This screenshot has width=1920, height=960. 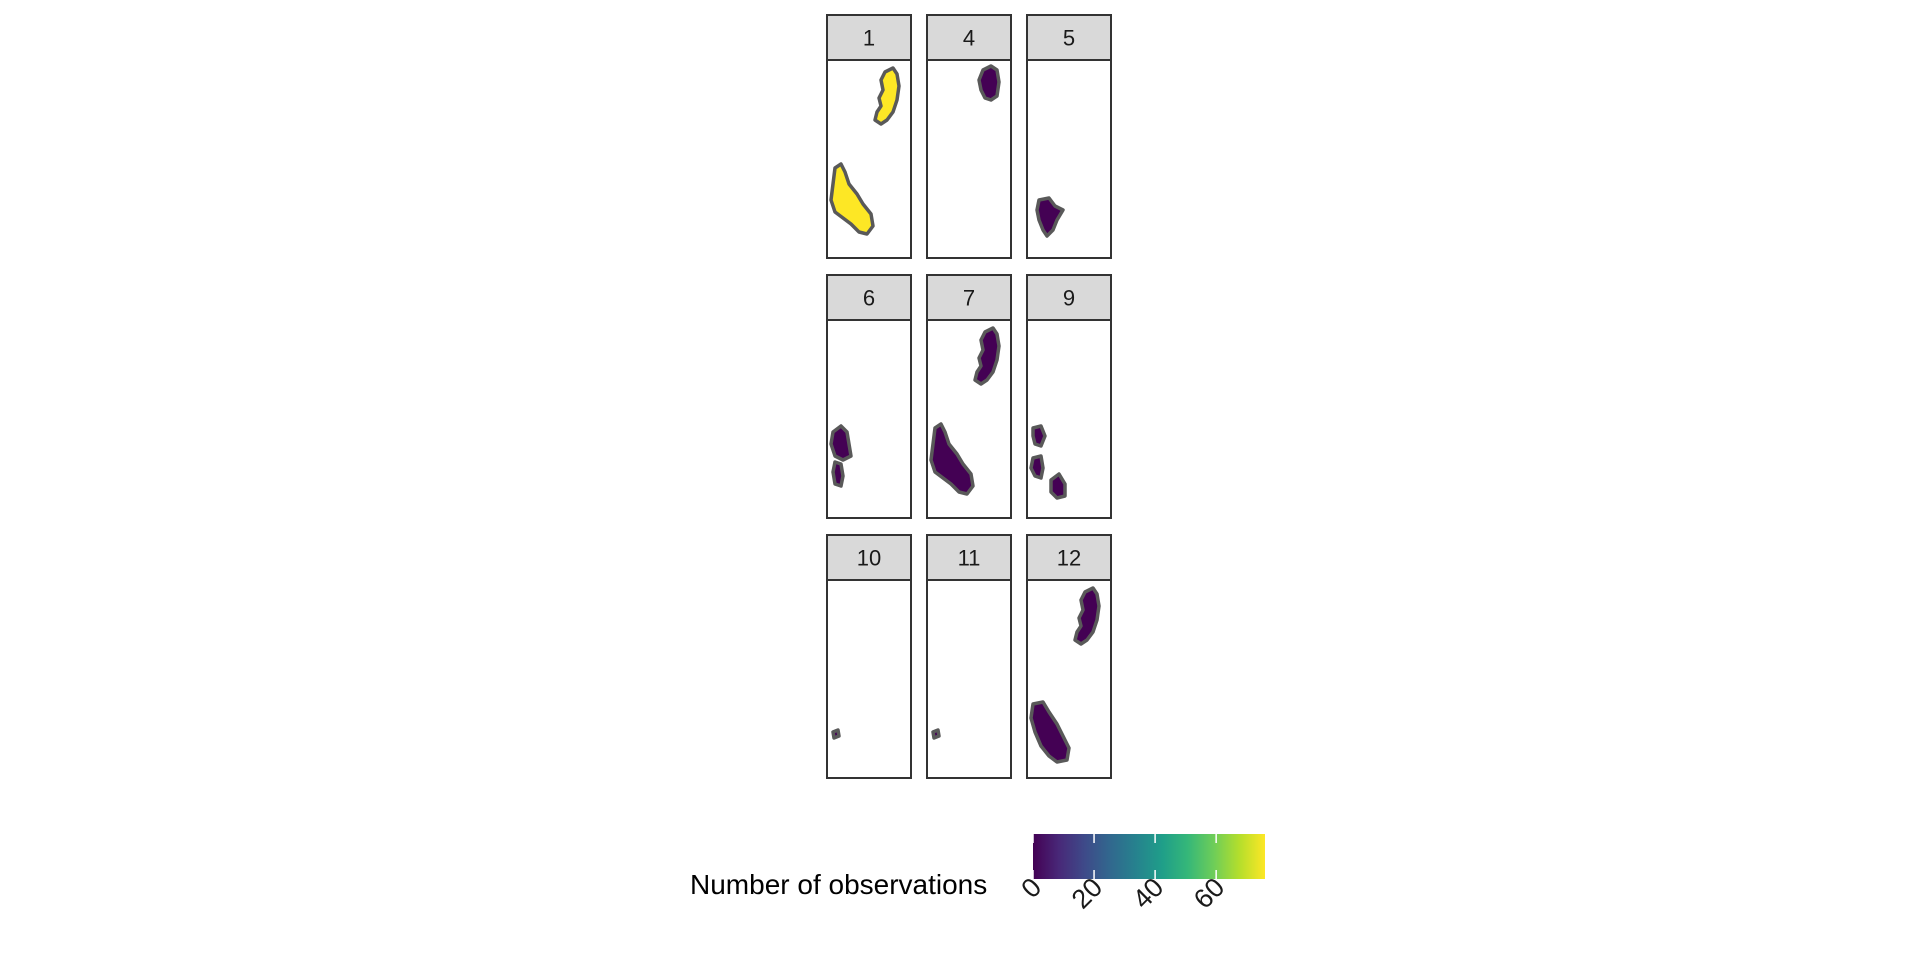 I want to click on facet-strip-label: 9, so click(x=1069, y=298).